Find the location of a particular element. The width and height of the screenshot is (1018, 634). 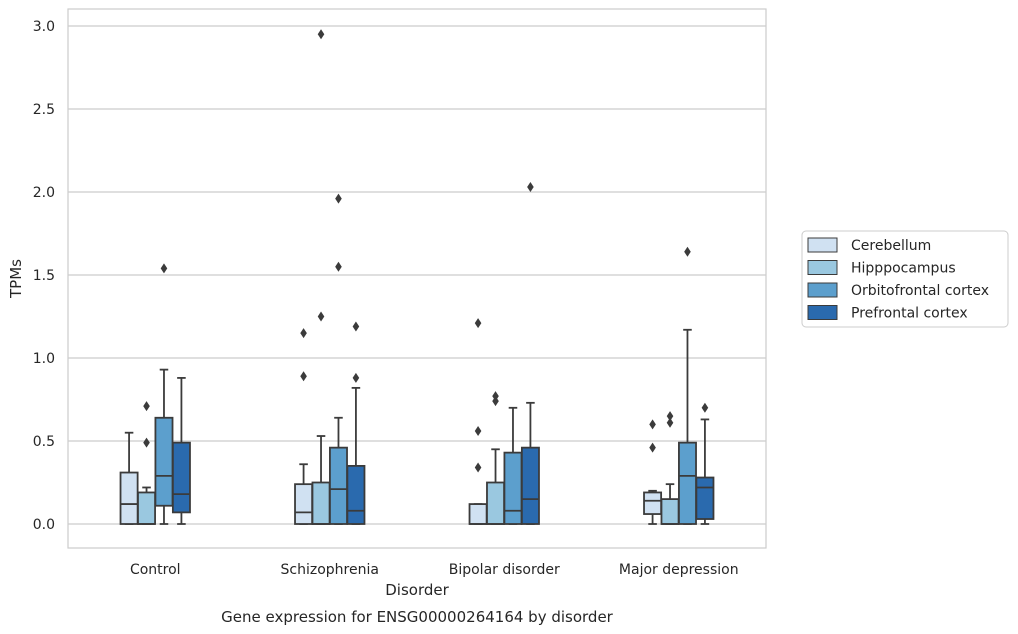

x-tick-label: Bipolar disorder is located at coordinates (504, 570).